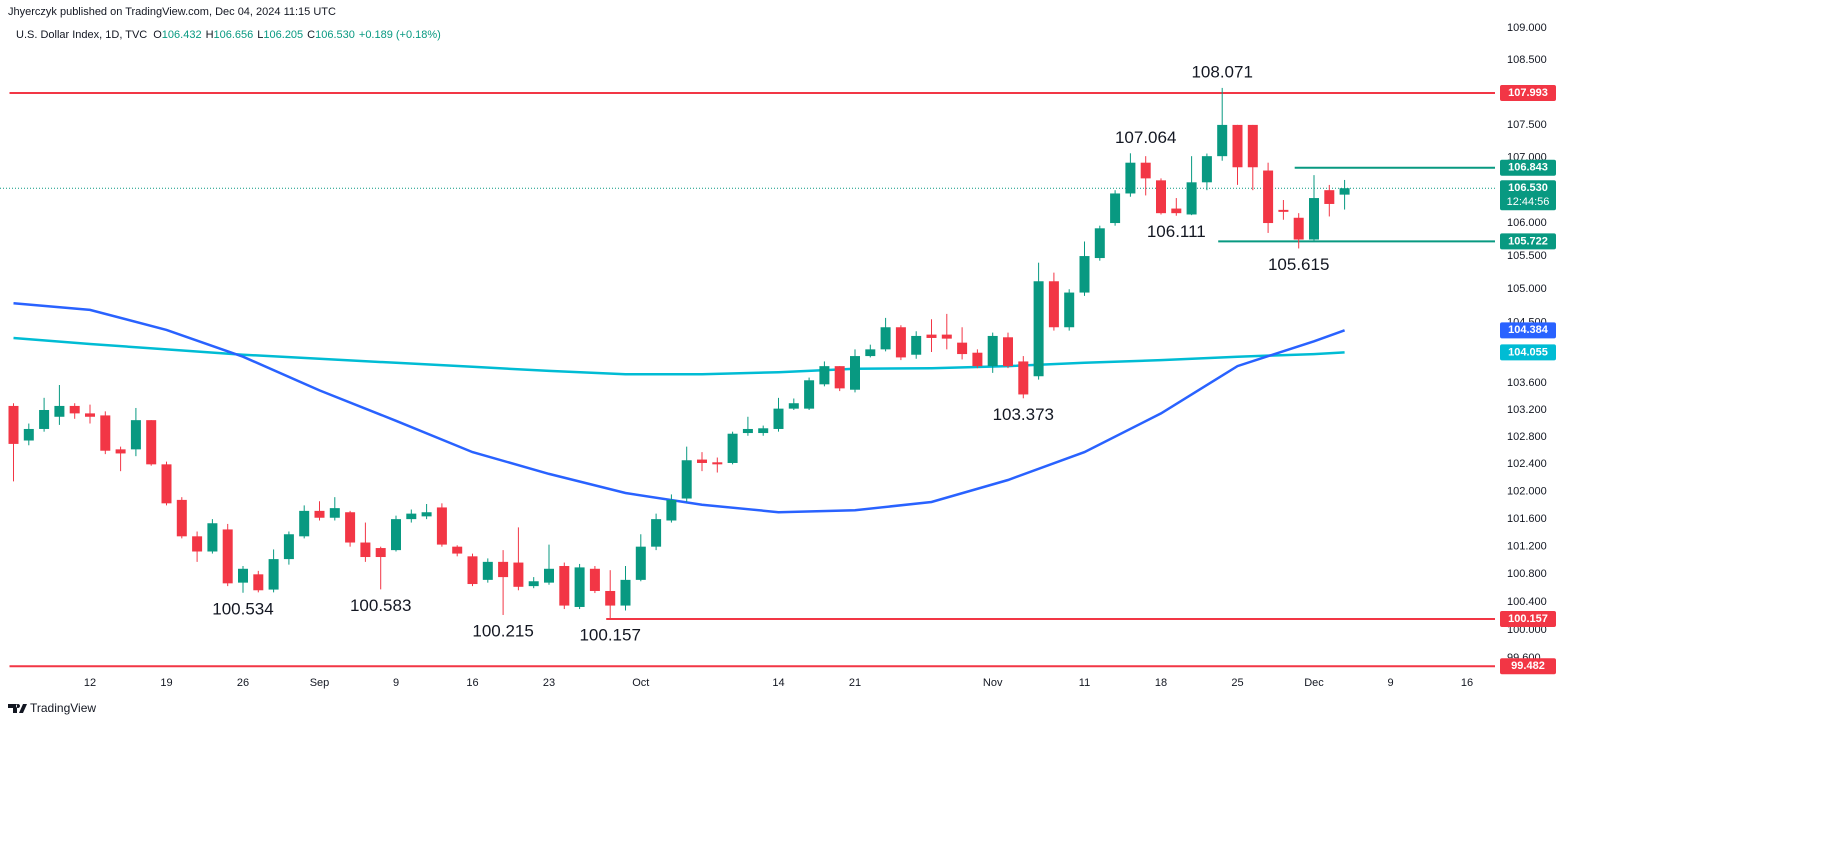 This screenshot has width=1835, height=849. What do you see at coordinates (1527, 289) in the screenshot?
I see `y-tick-label: 105.000` at bounding box center [1527, 289].